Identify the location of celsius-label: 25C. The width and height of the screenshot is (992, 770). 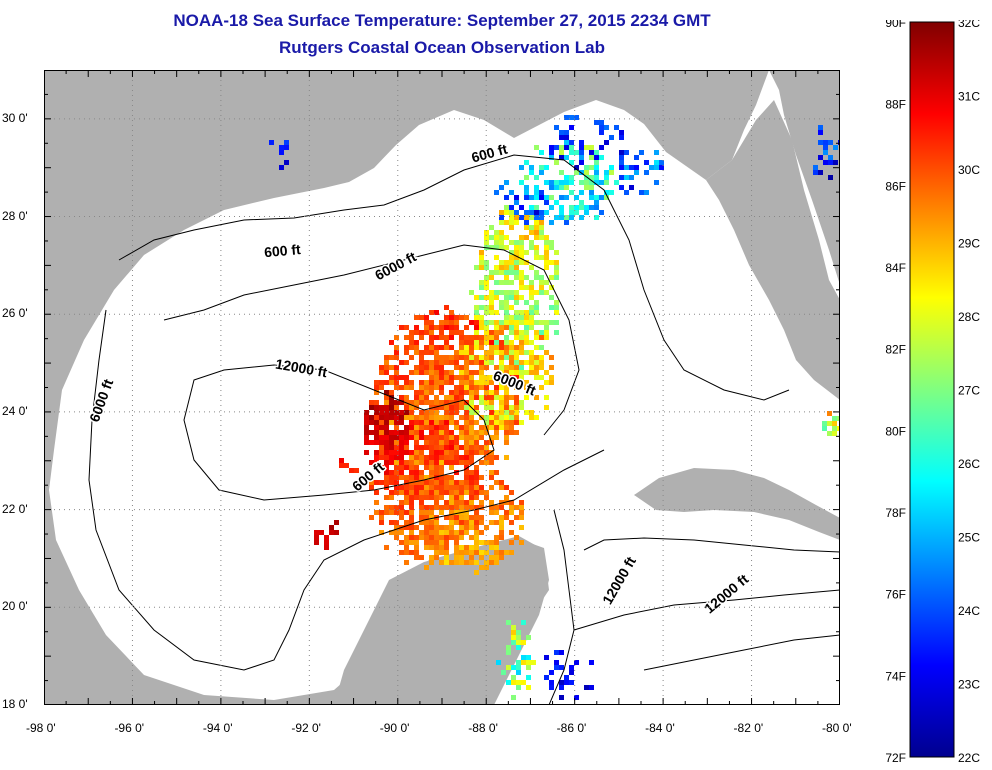
(969, 538).